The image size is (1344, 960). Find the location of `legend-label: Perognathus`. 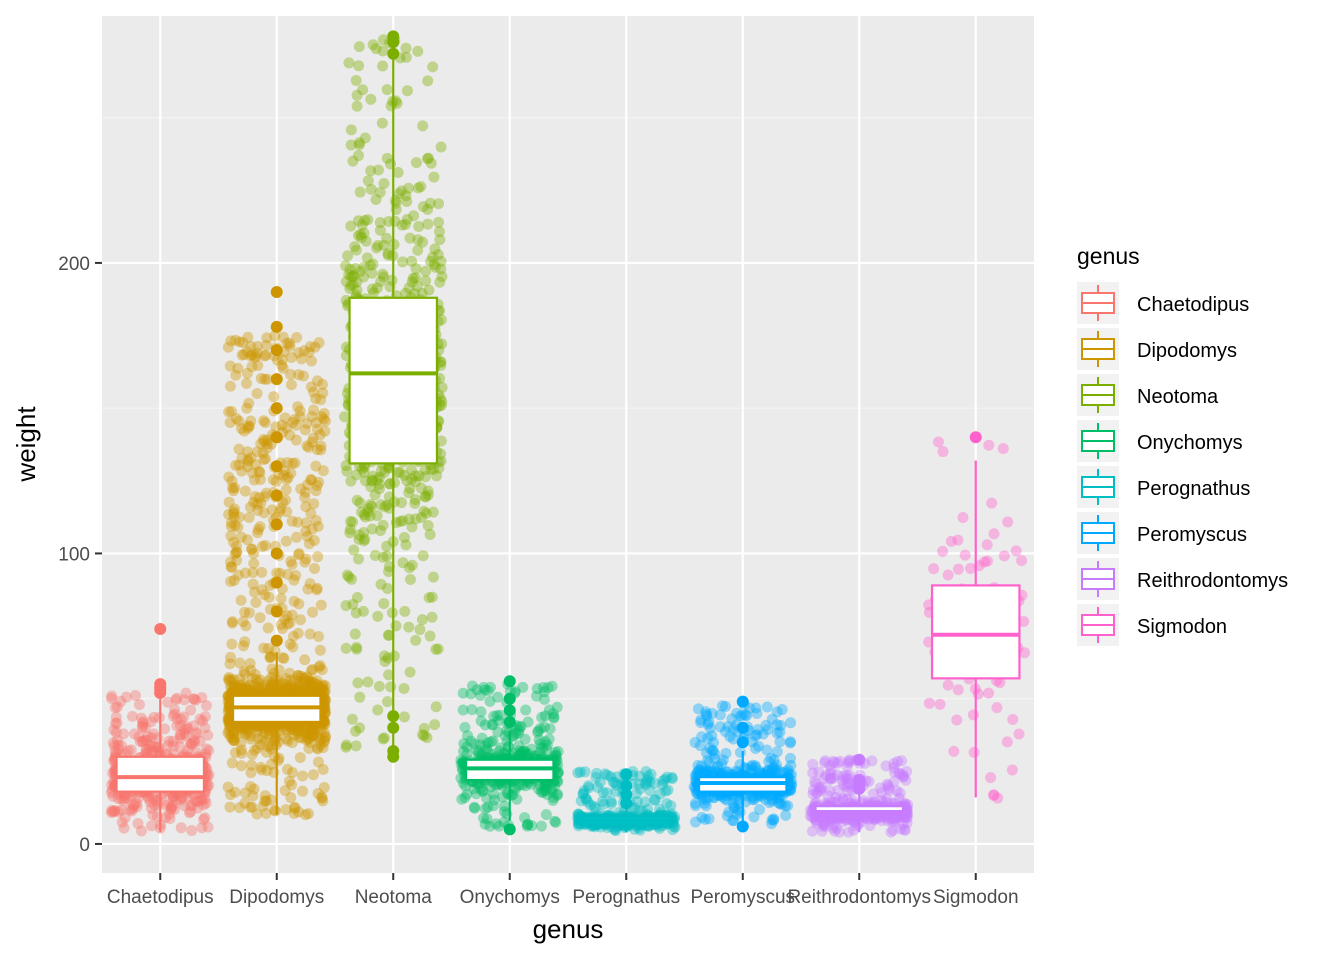

legend-label: Perognathus is located at coordinates (1193, 489).